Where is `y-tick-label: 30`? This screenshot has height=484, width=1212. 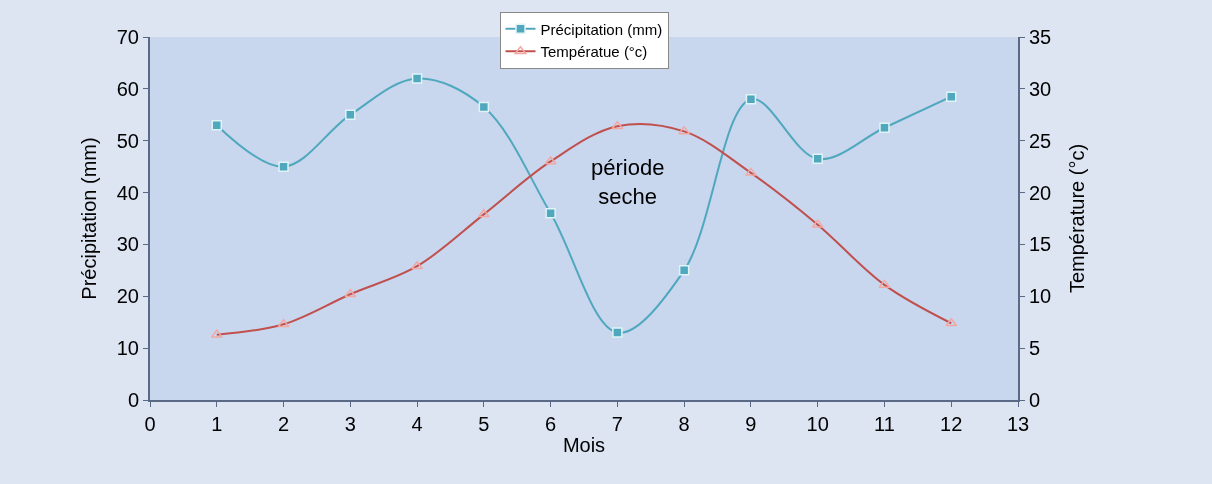
y-tick-label: 30 is located at coordinates (127, 244).